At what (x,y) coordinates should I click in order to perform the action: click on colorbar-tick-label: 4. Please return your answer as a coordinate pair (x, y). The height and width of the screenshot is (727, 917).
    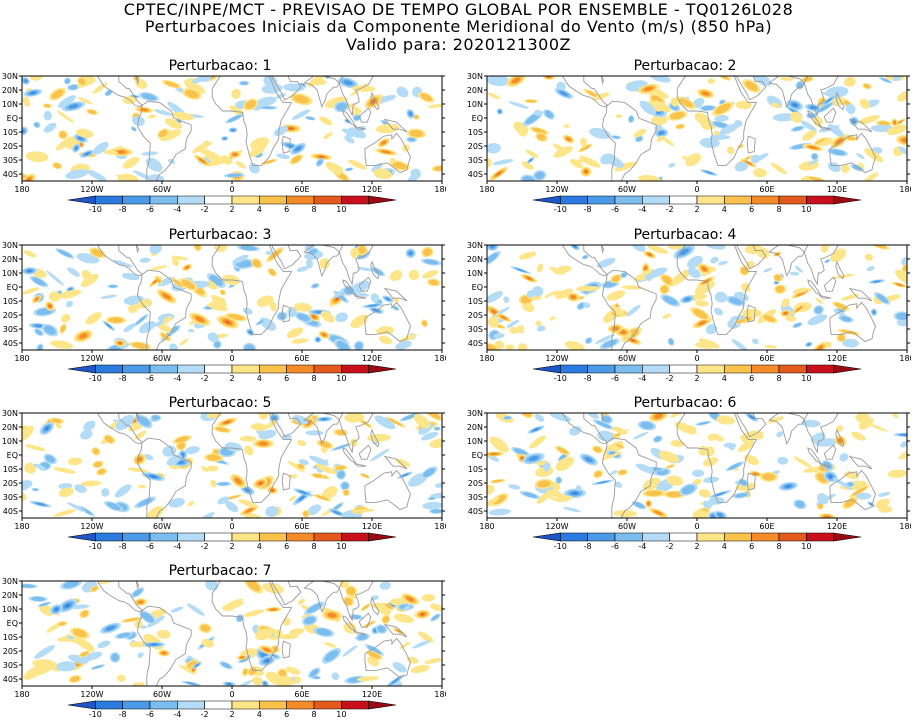
    Looking at the image, I should click on (724, 209).